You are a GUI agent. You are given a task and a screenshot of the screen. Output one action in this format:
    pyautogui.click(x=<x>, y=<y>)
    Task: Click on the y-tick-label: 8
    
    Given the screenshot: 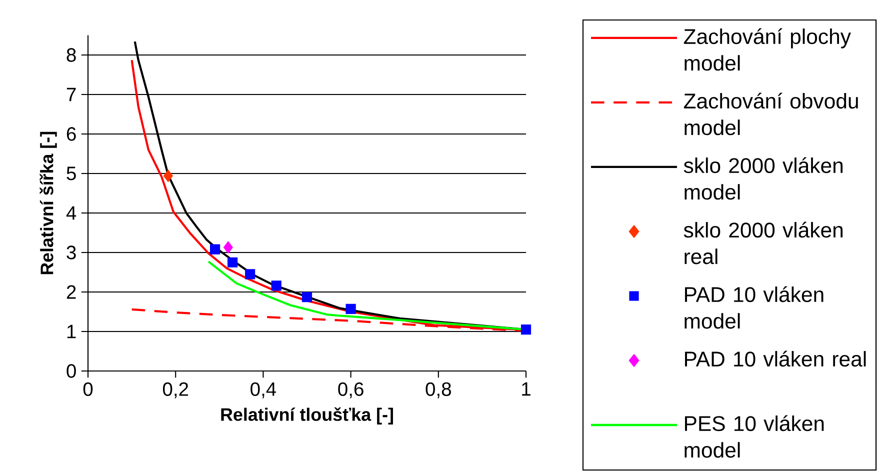 What is the action you would take?
    pyautogui.click(x=71, y=55)
    